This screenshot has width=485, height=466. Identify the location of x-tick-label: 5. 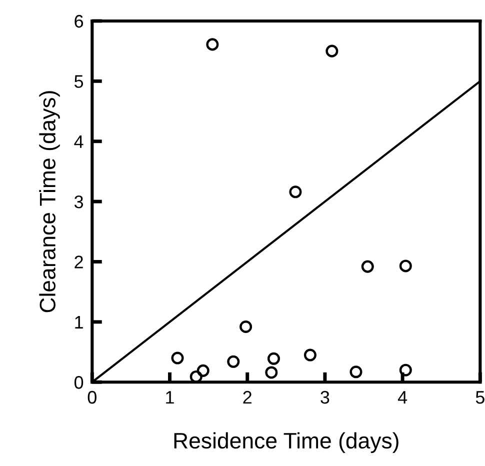
(480, 397).